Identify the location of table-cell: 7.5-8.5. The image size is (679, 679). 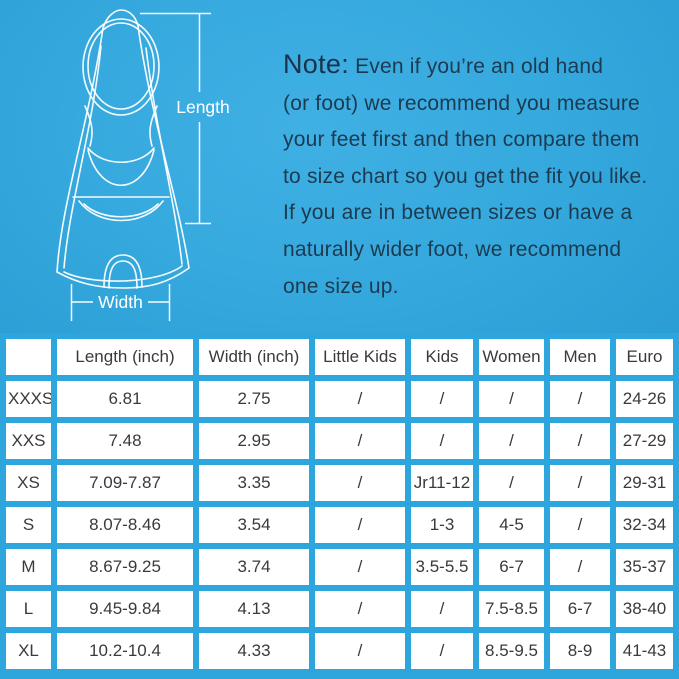
(511, 609).